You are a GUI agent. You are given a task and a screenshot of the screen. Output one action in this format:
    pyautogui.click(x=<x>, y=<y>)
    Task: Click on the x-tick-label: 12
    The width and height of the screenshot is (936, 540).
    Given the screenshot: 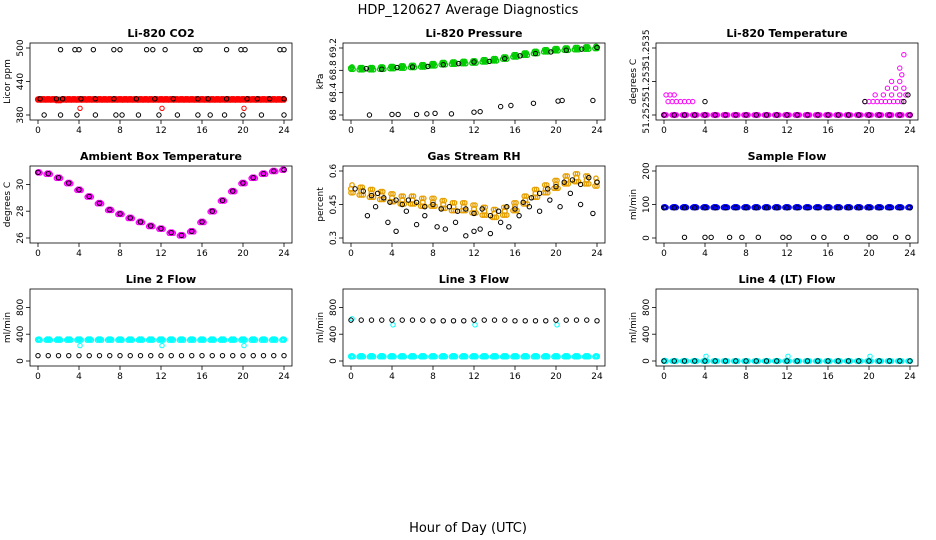 What is the action you would take?
    pyautogui.click(x=473, y=377)
    